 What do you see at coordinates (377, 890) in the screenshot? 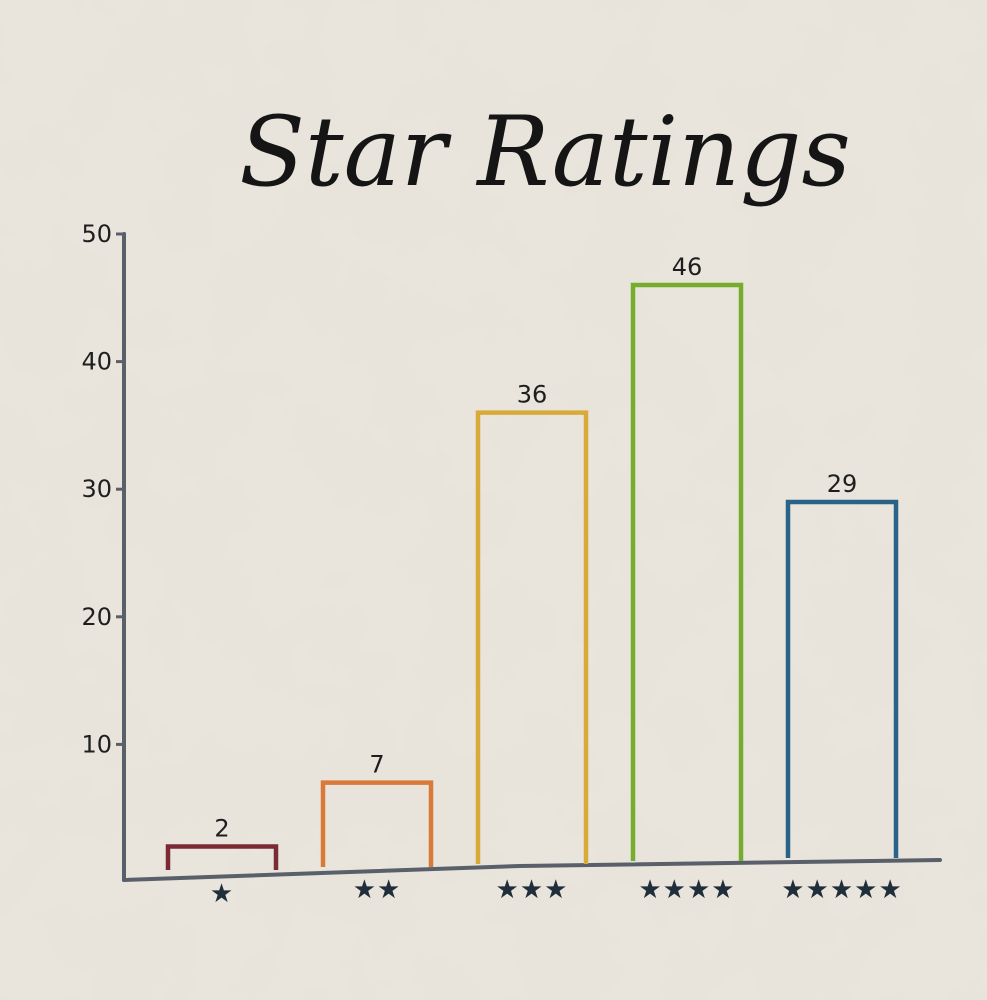
I see `category-label-2-star: ★★` at bounding box center [377, 890].